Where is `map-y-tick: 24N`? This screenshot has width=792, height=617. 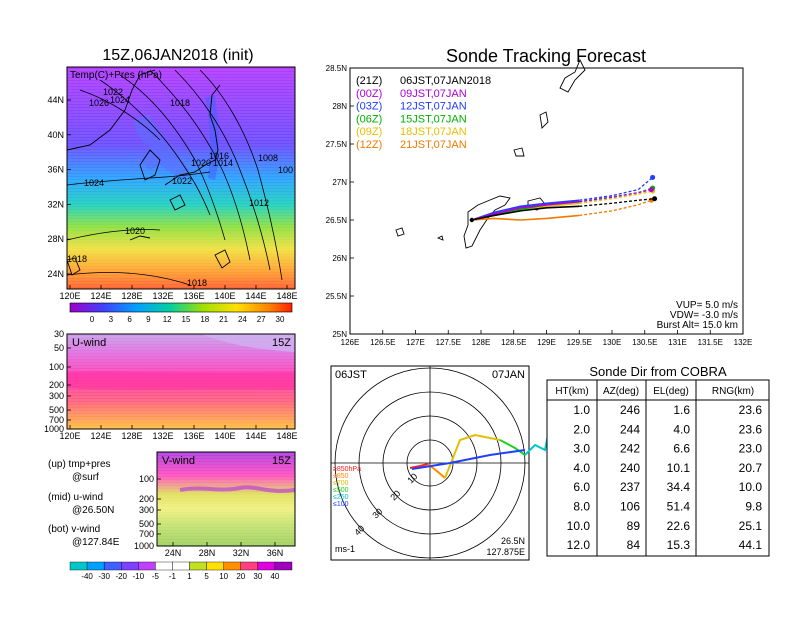
map-y-tick: 24N is located at coordinates (55, 274).